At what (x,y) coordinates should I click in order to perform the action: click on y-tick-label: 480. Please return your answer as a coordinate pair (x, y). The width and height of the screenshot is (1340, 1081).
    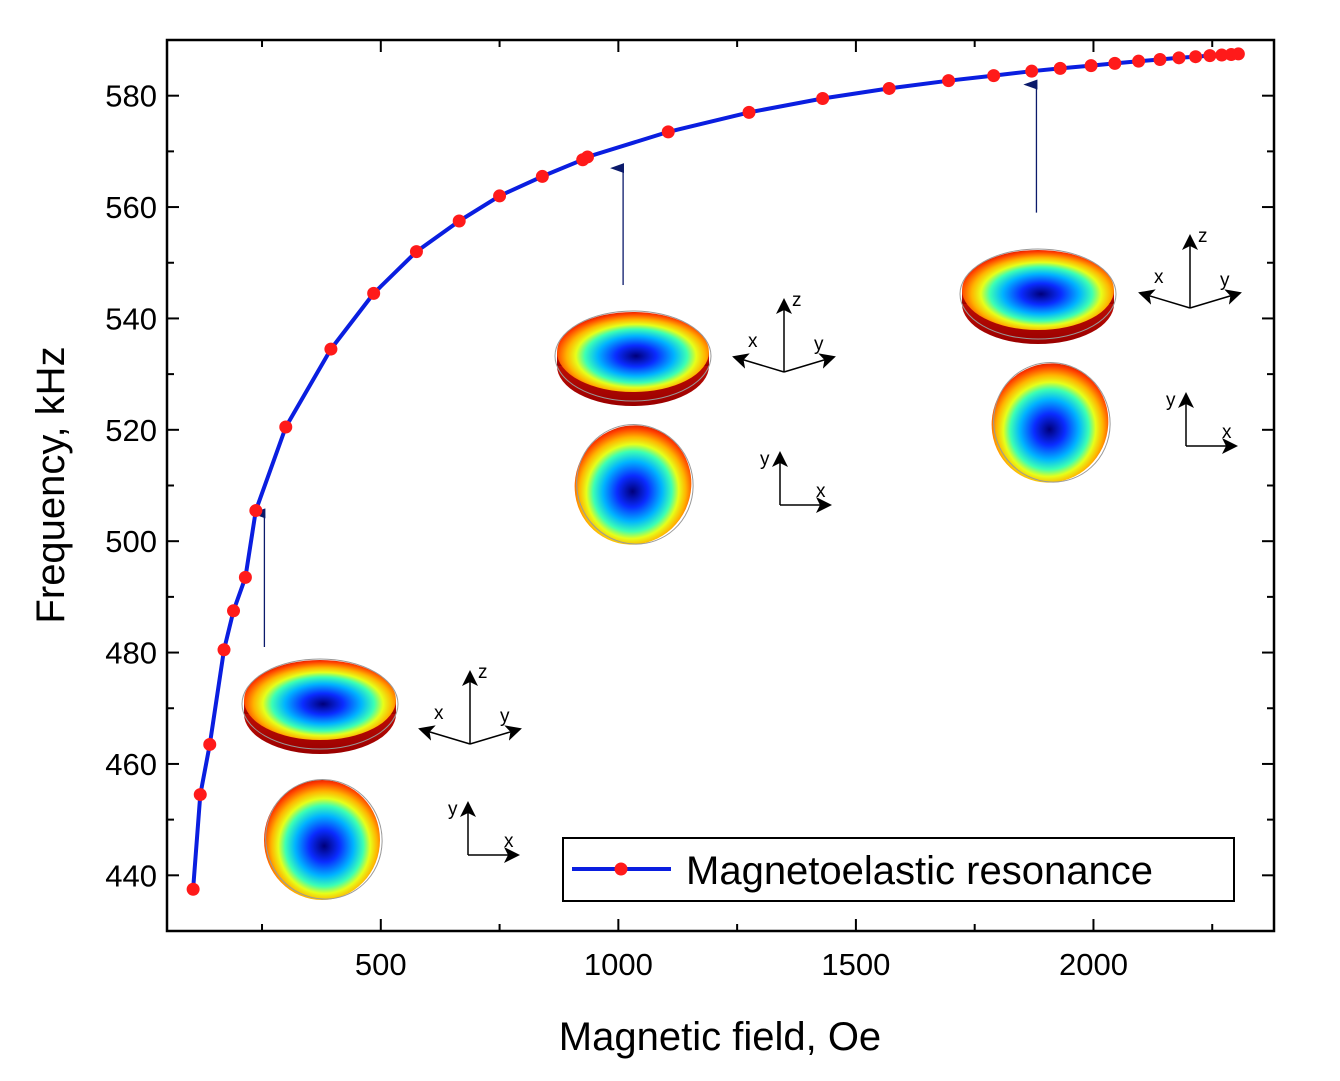
    Looking at the image, I should click on (131, 653).